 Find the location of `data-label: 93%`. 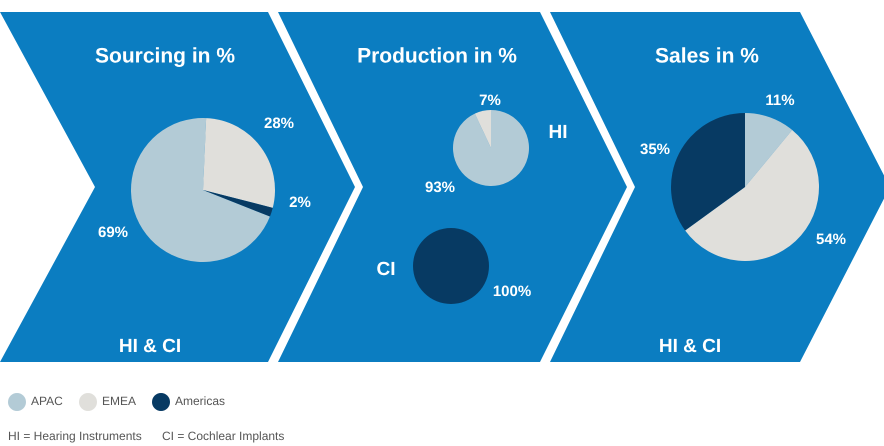

data-label: 93% is located at coordinates (440, 187).